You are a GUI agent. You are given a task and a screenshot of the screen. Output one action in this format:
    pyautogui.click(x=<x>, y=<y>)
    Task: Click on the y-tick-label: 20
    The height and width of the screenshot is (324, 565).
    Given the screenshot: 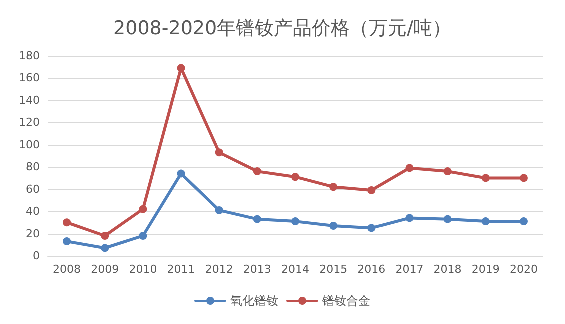 What is the action you would take?
    pyautogui.click(x=33, y=233)
    